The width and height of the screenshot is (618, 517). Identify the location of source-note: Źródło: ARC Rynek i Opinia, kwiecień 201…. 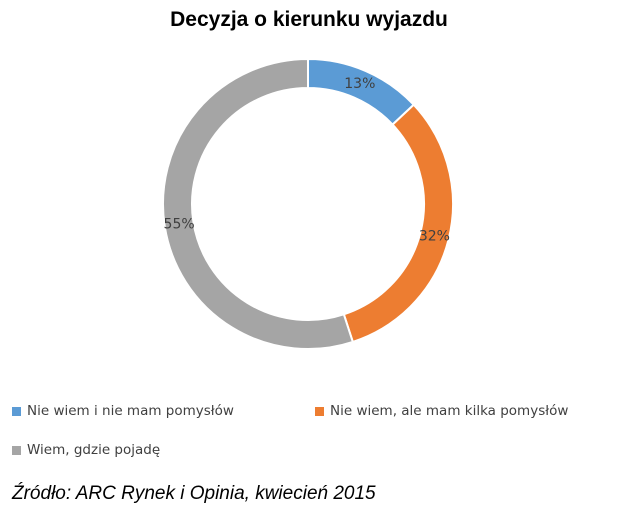
(194, 493).